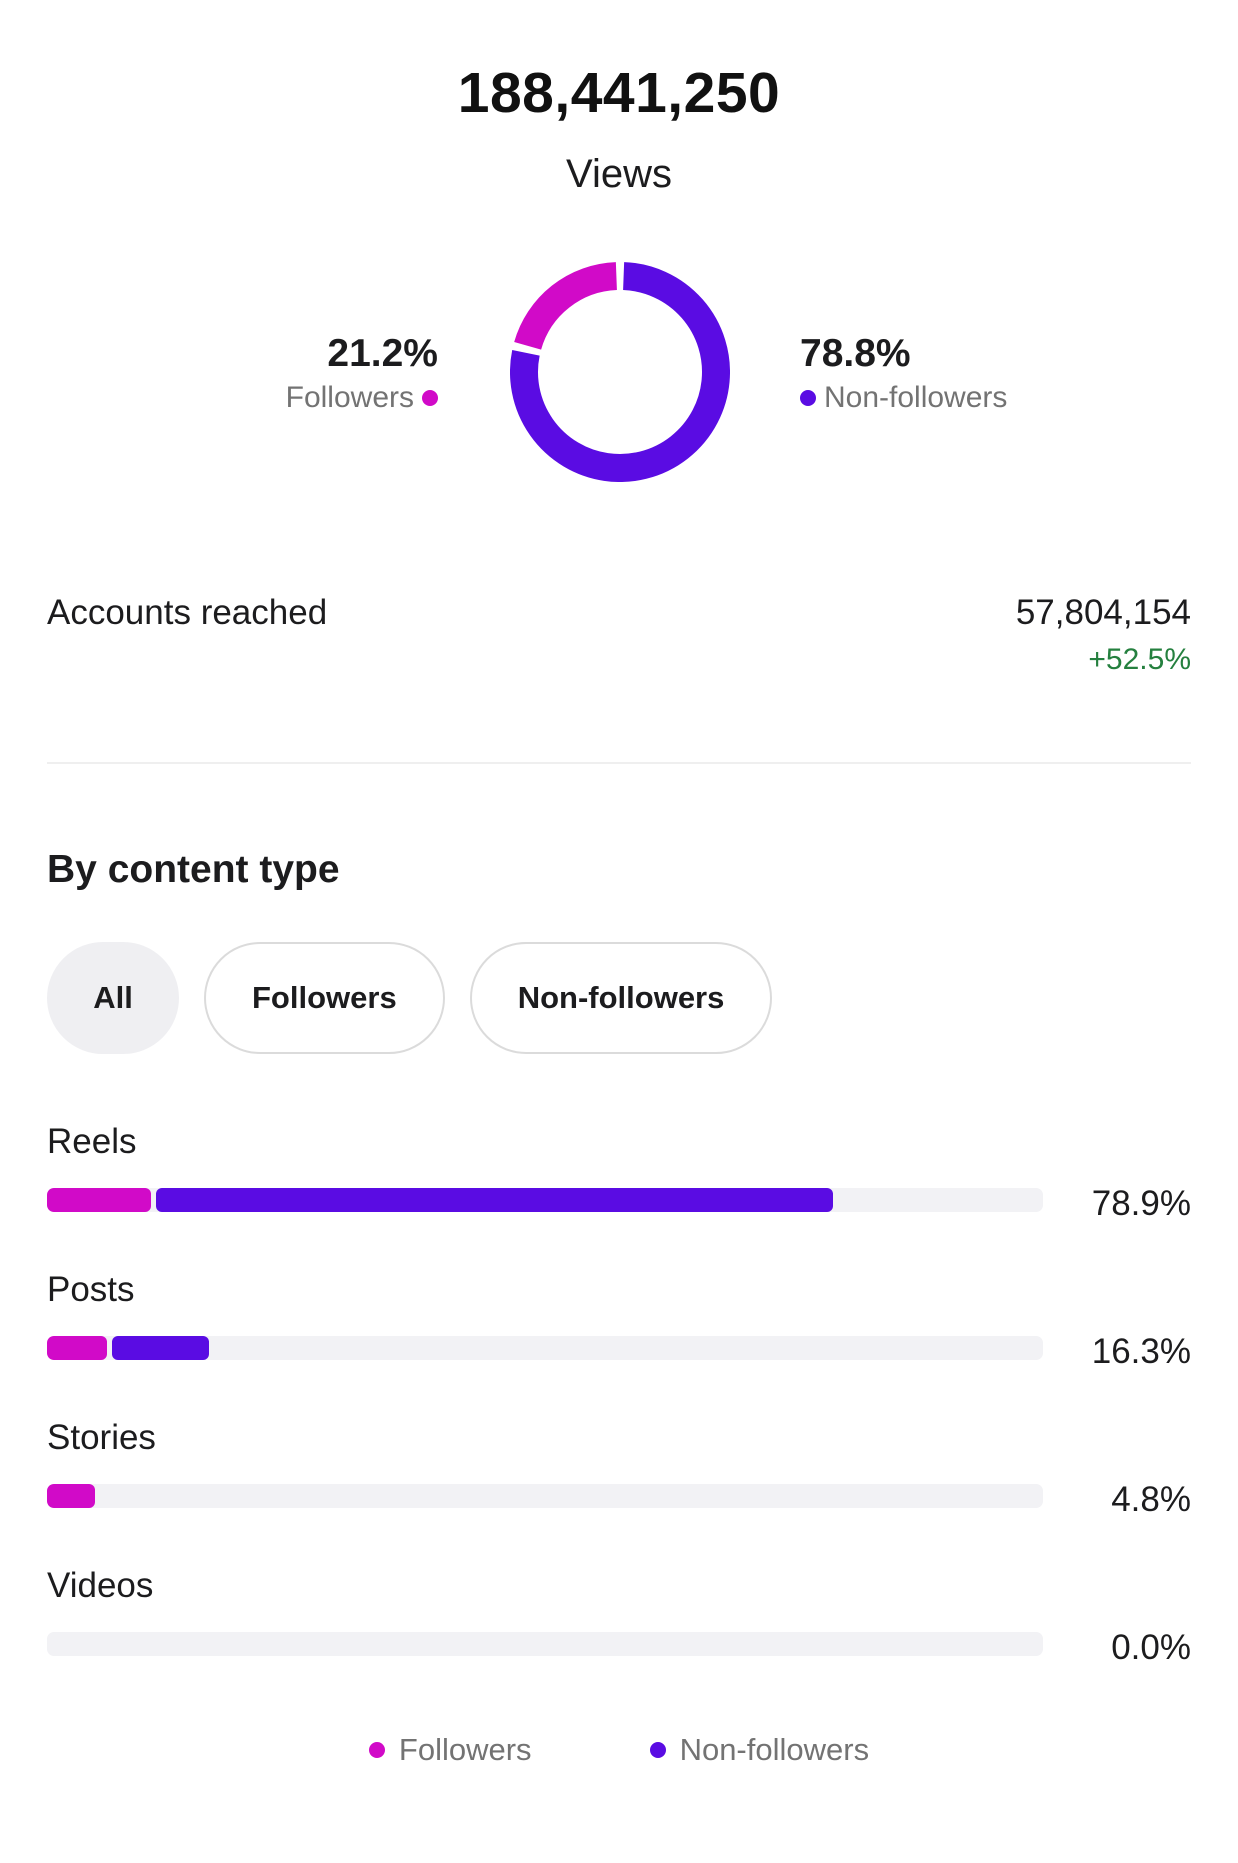  I want to click on donut-slice-non-followers, so click(620, 372).